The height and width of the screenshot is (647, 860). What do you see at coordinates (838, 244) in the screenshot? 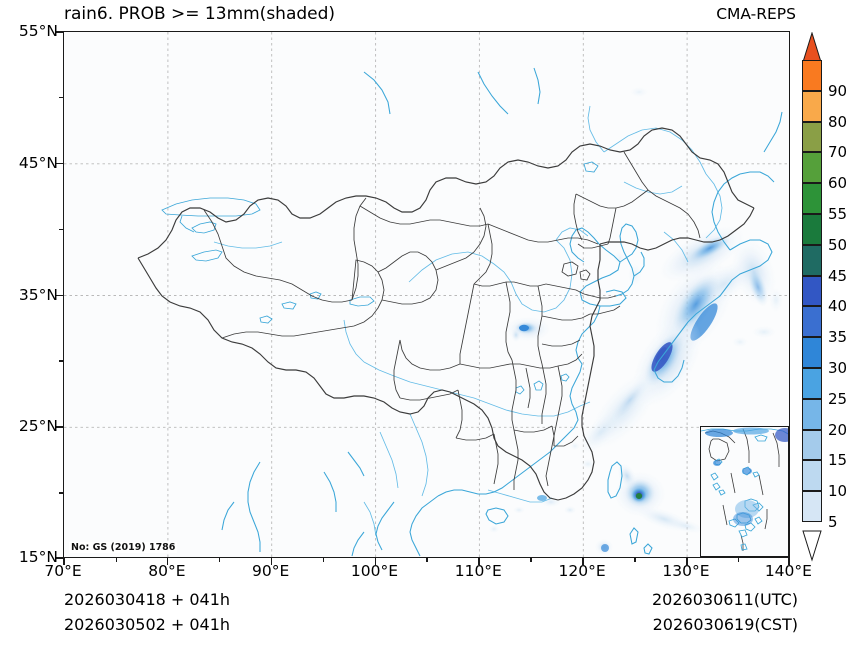
I see `colorbar-tick-label: 50` at bounding box center [838, 244].